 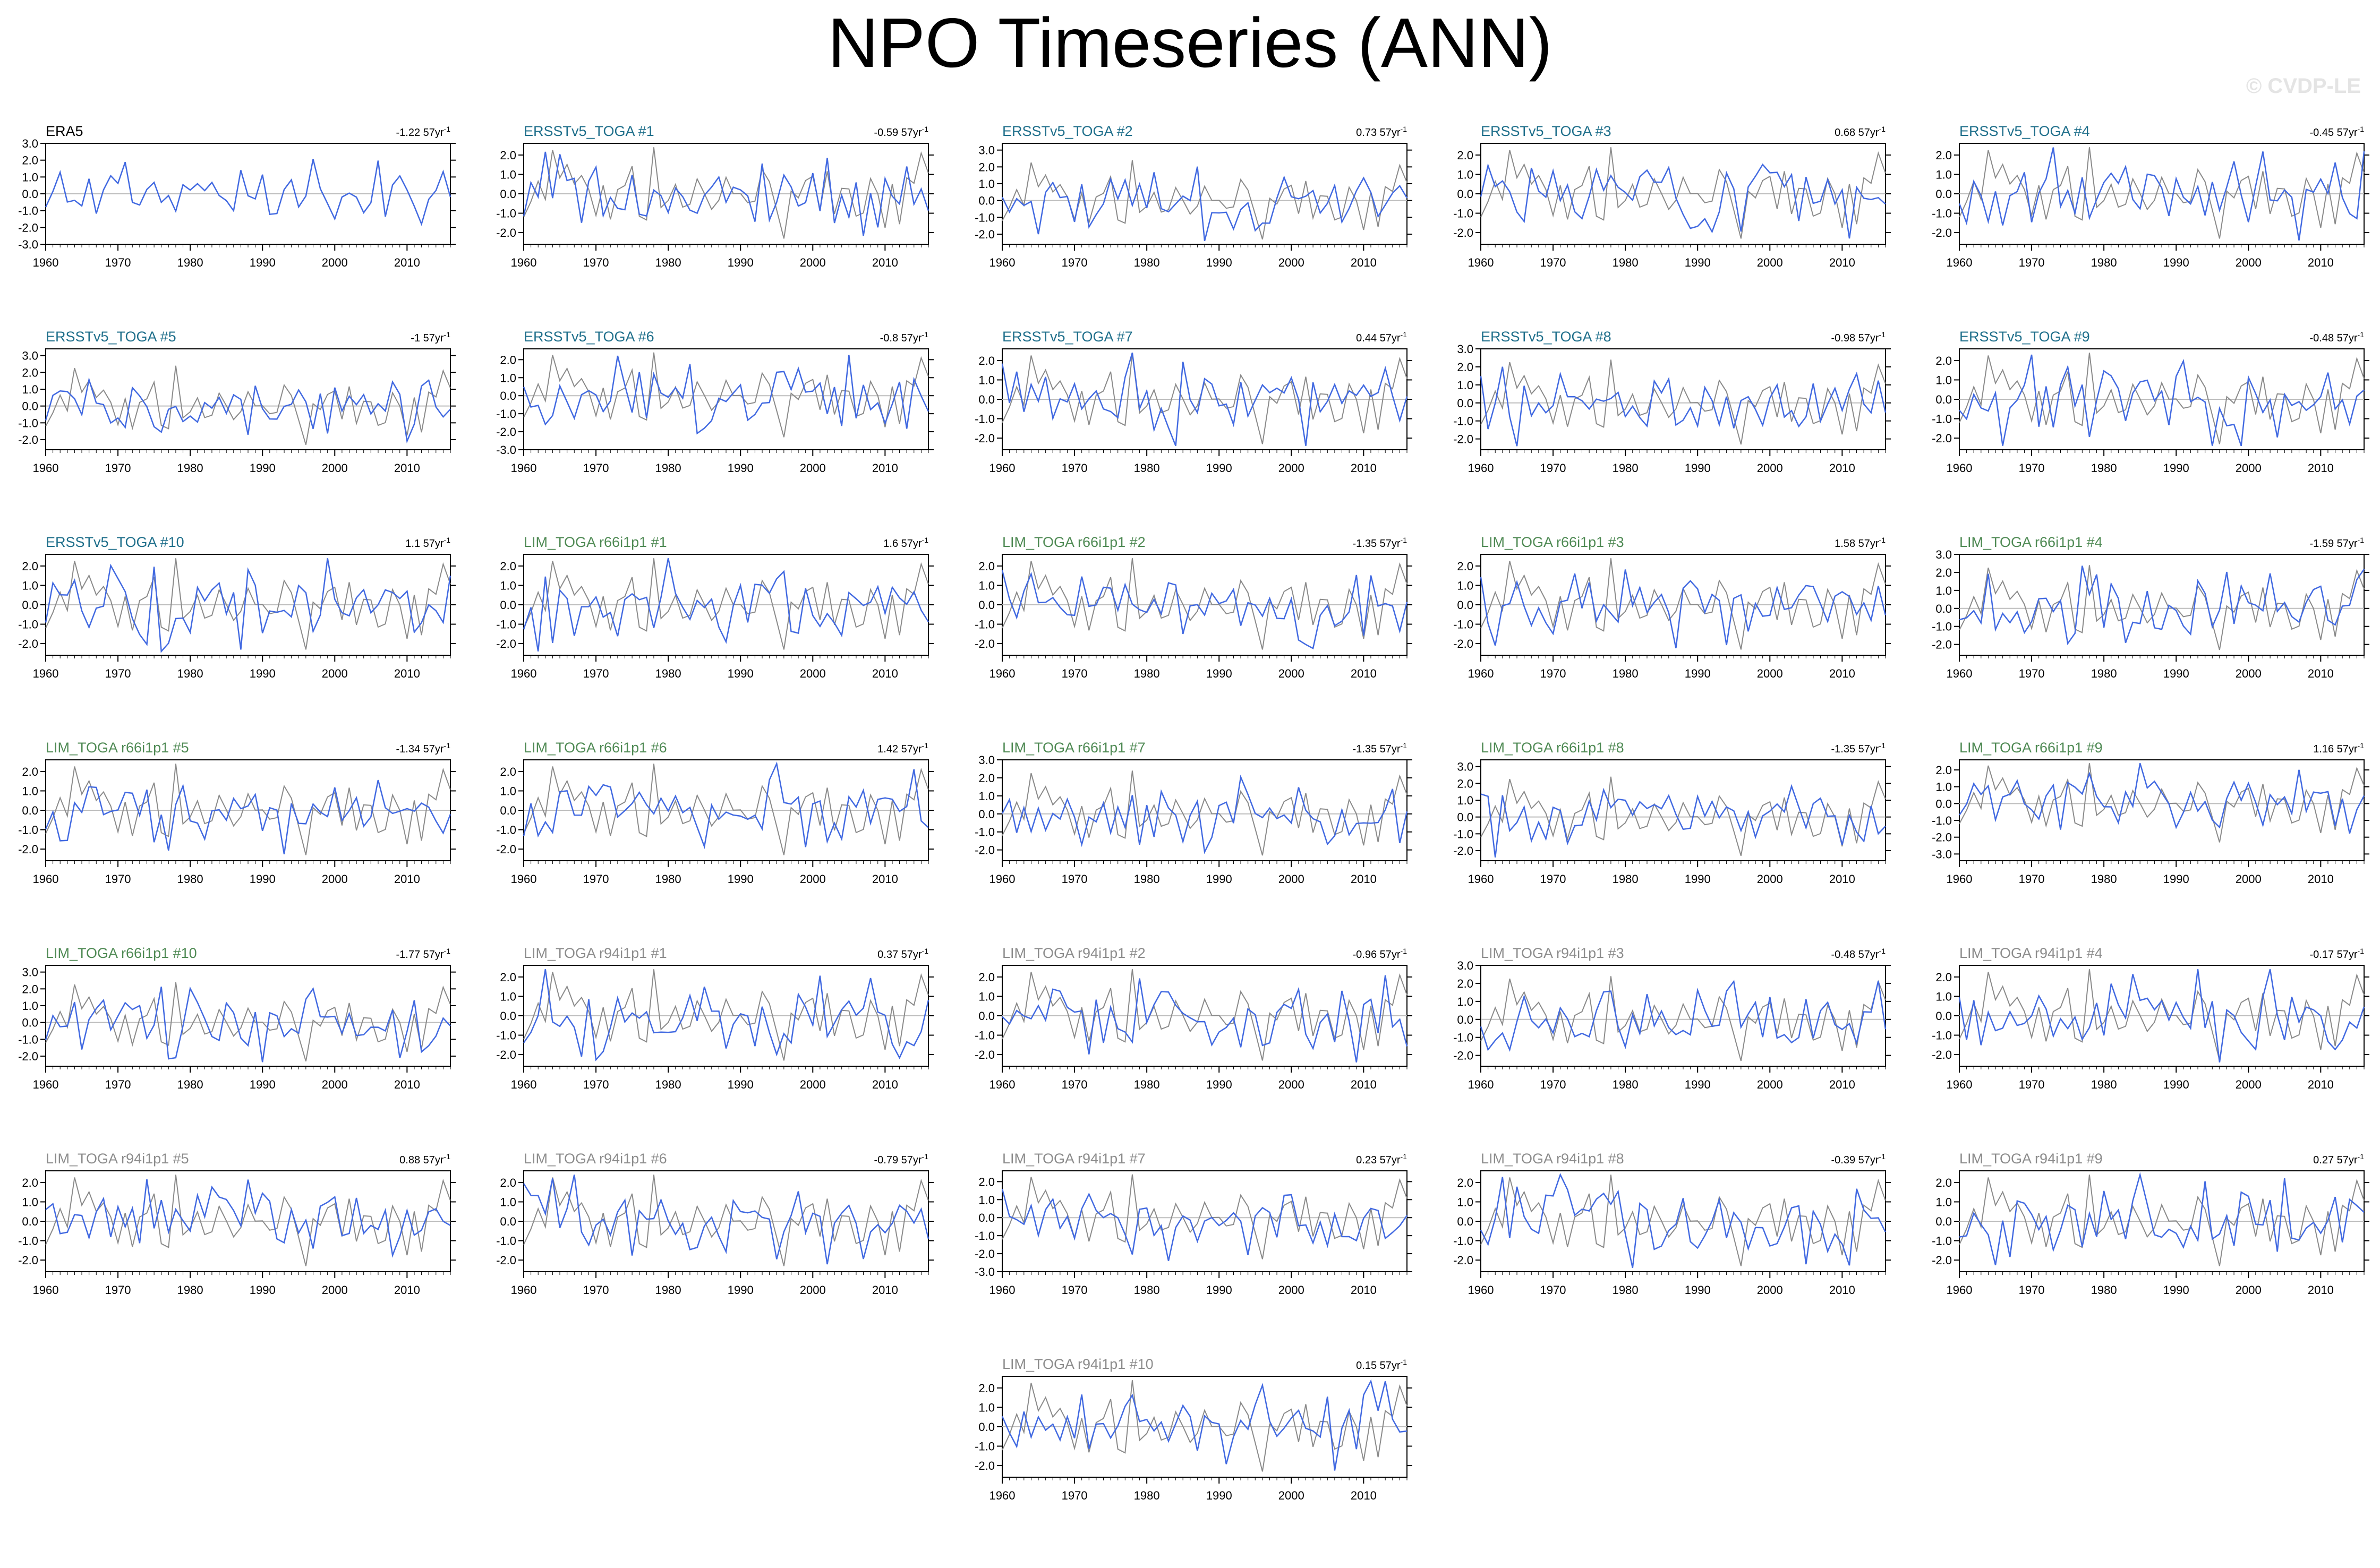 What do you see at coordinates (423, 132) in the screenshot?
I see `panel-trend-label: -1.22 57yr-1` at bounding box center [423, 132].